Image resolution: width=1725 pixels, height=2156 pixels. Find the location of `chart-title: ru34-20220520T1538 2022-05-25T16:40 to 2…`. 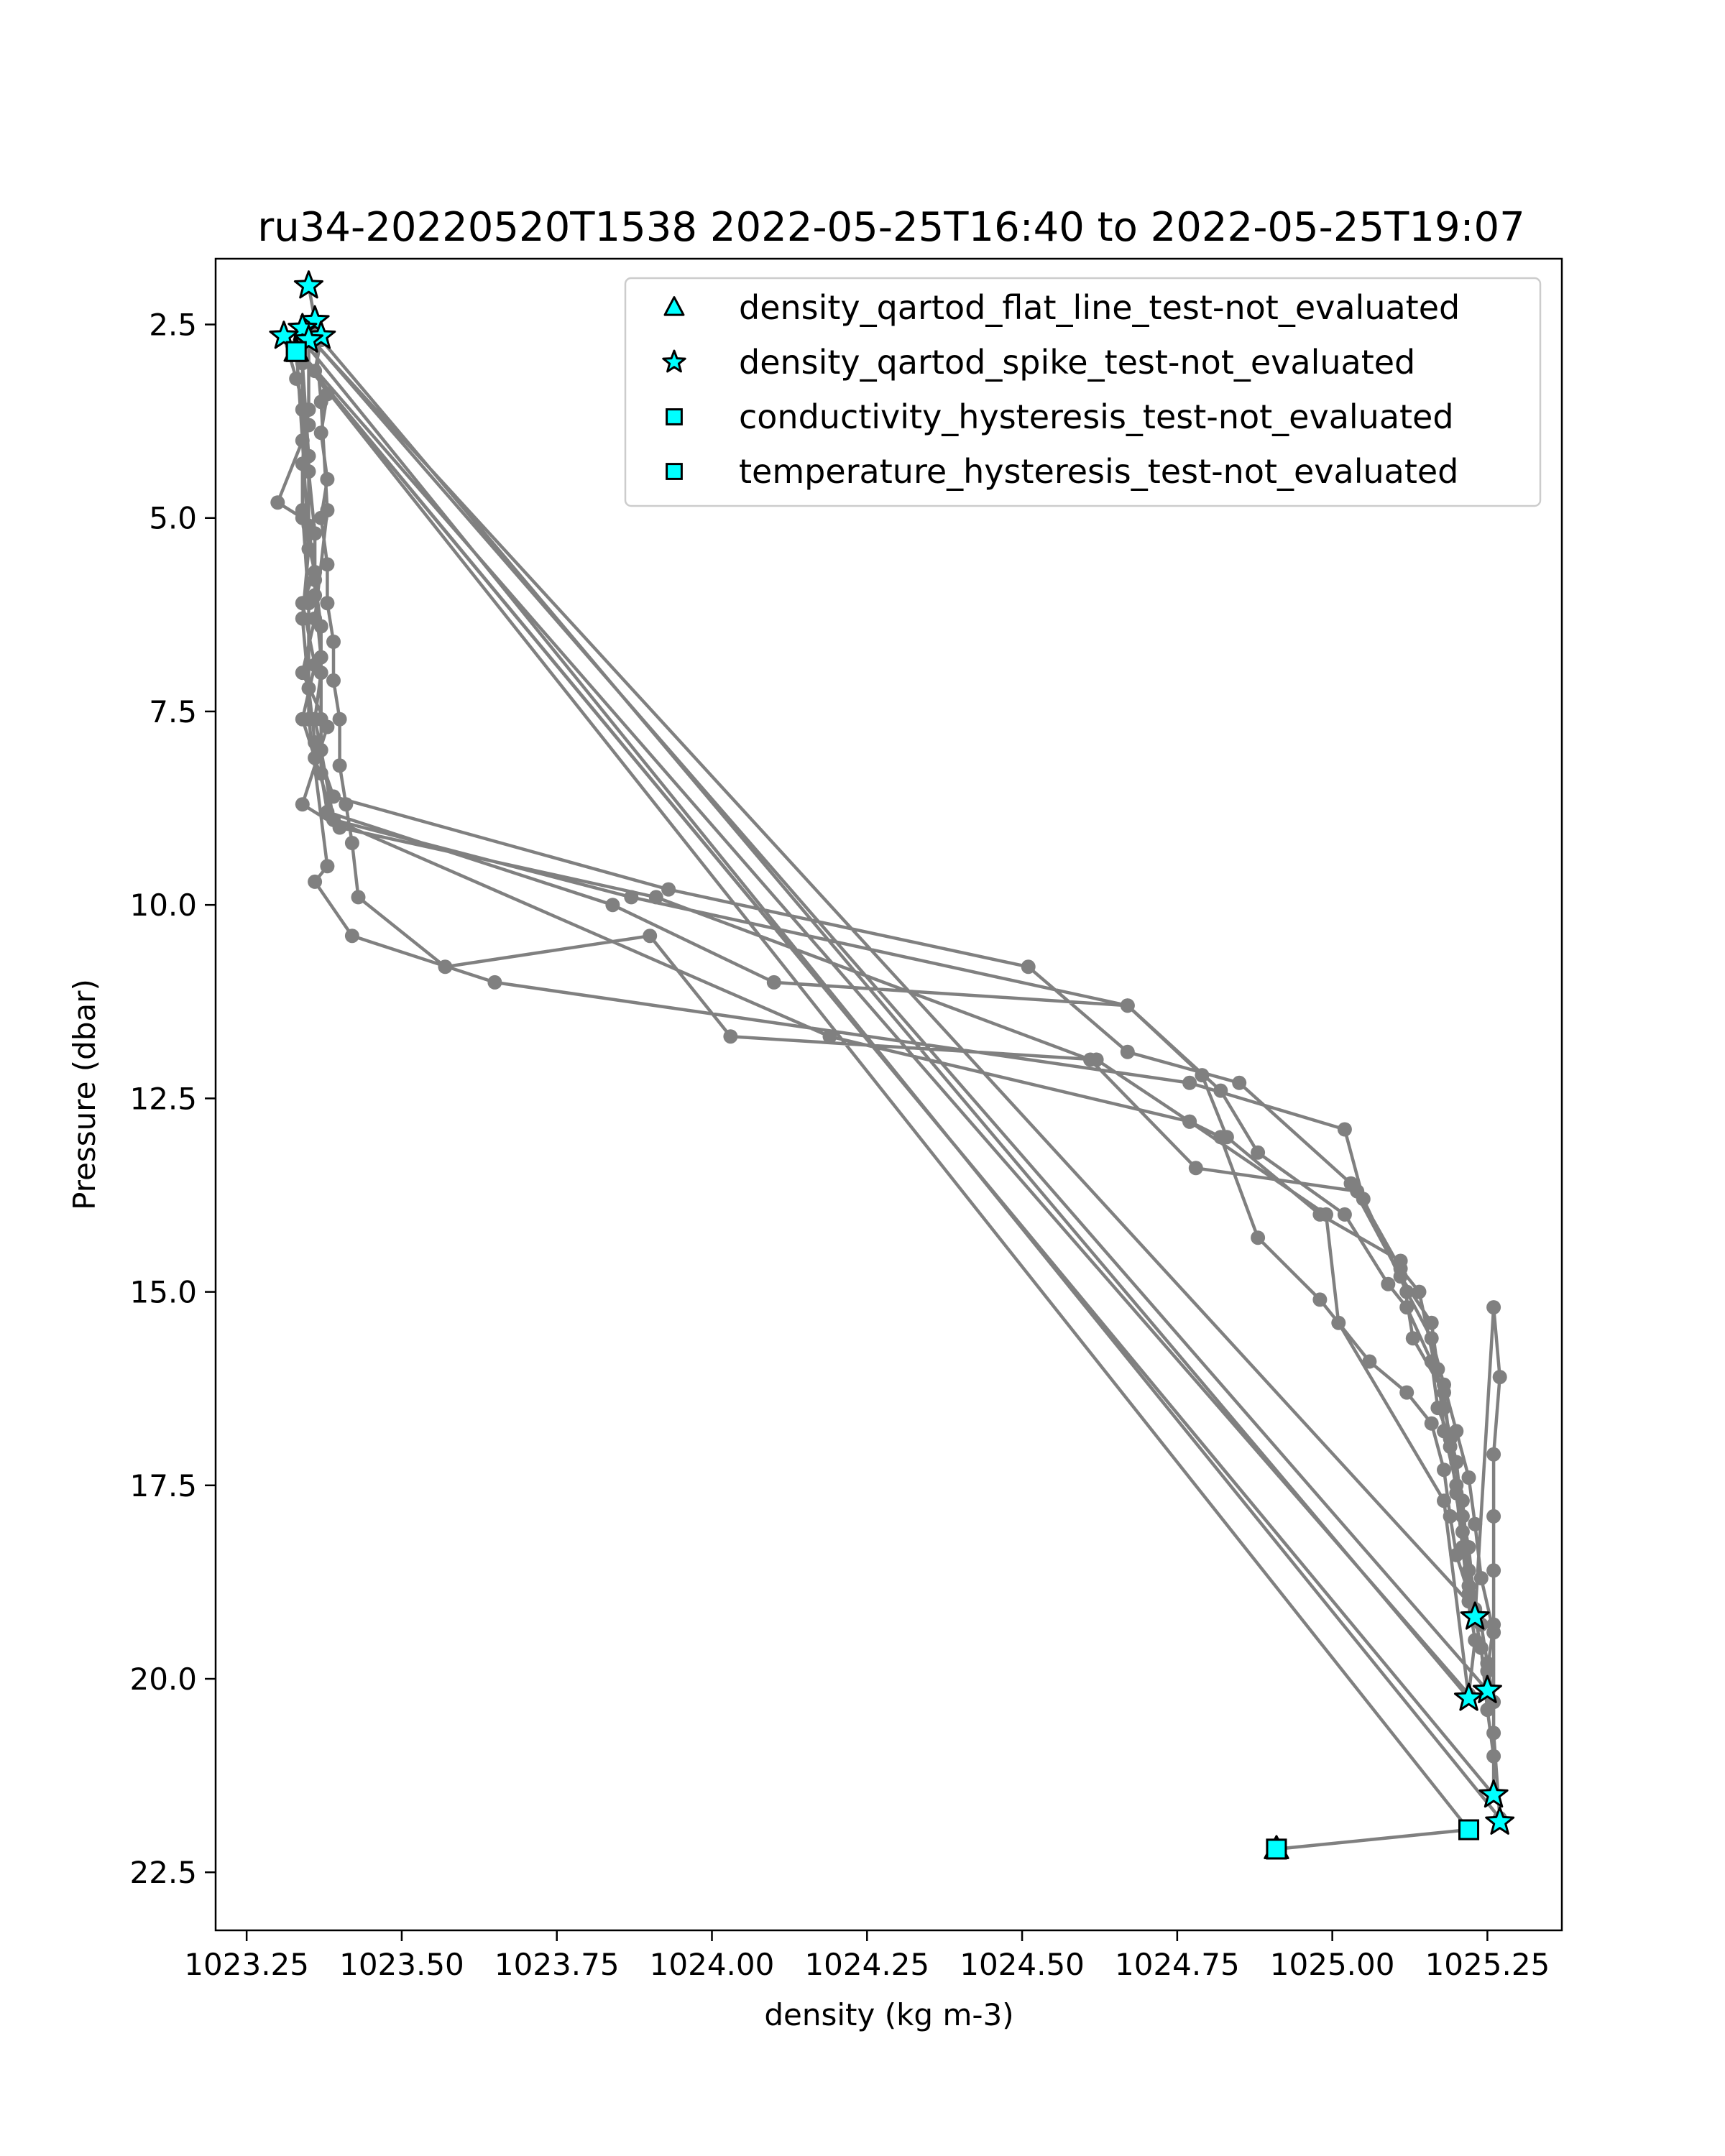

chart-title: ru34-20220520T1538 2022-05-25T16:40 to 2… is located at coordinates (890, 228).